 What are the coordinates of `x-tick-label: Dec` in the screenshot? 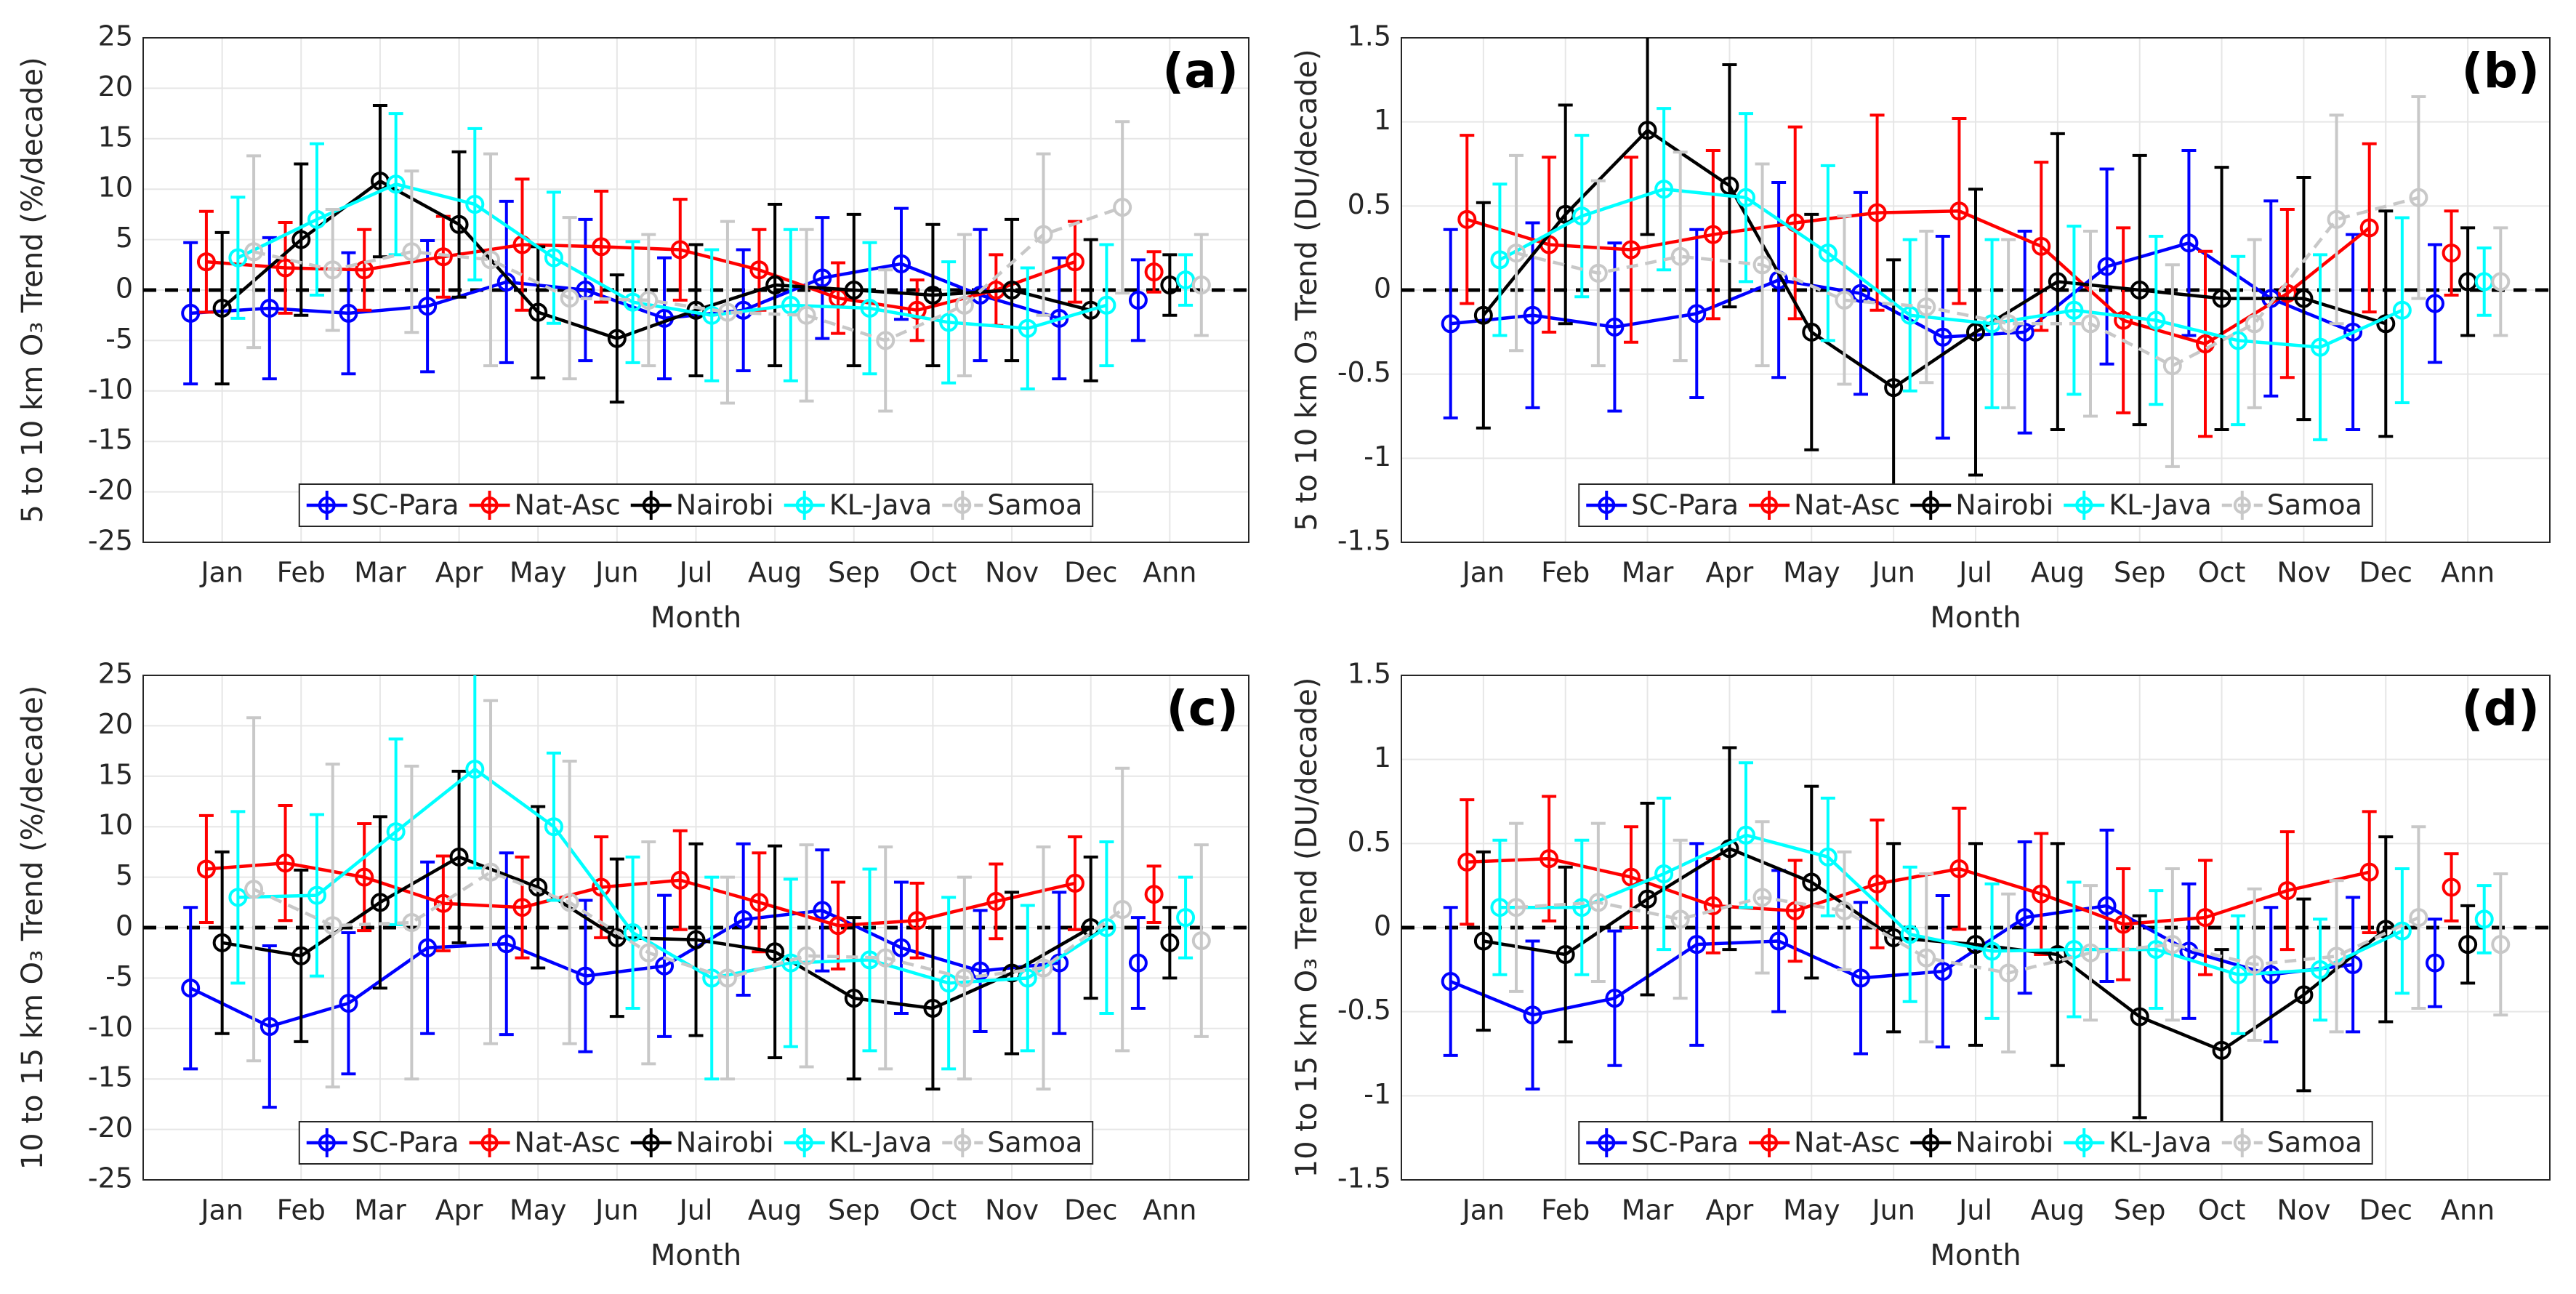 It's located at (2386, 573).